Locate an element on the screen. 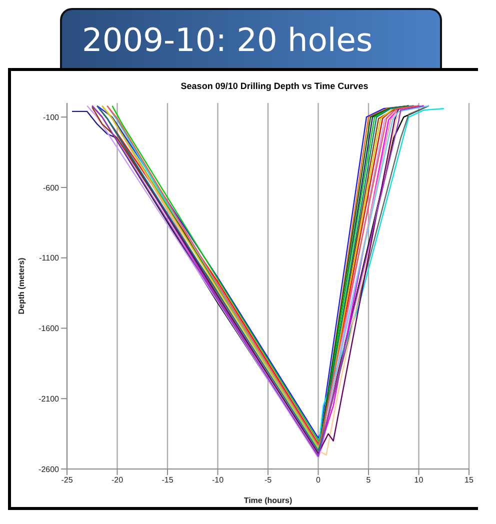  y-axis-title: Depth (meters) is located at coordinates (21, 285).